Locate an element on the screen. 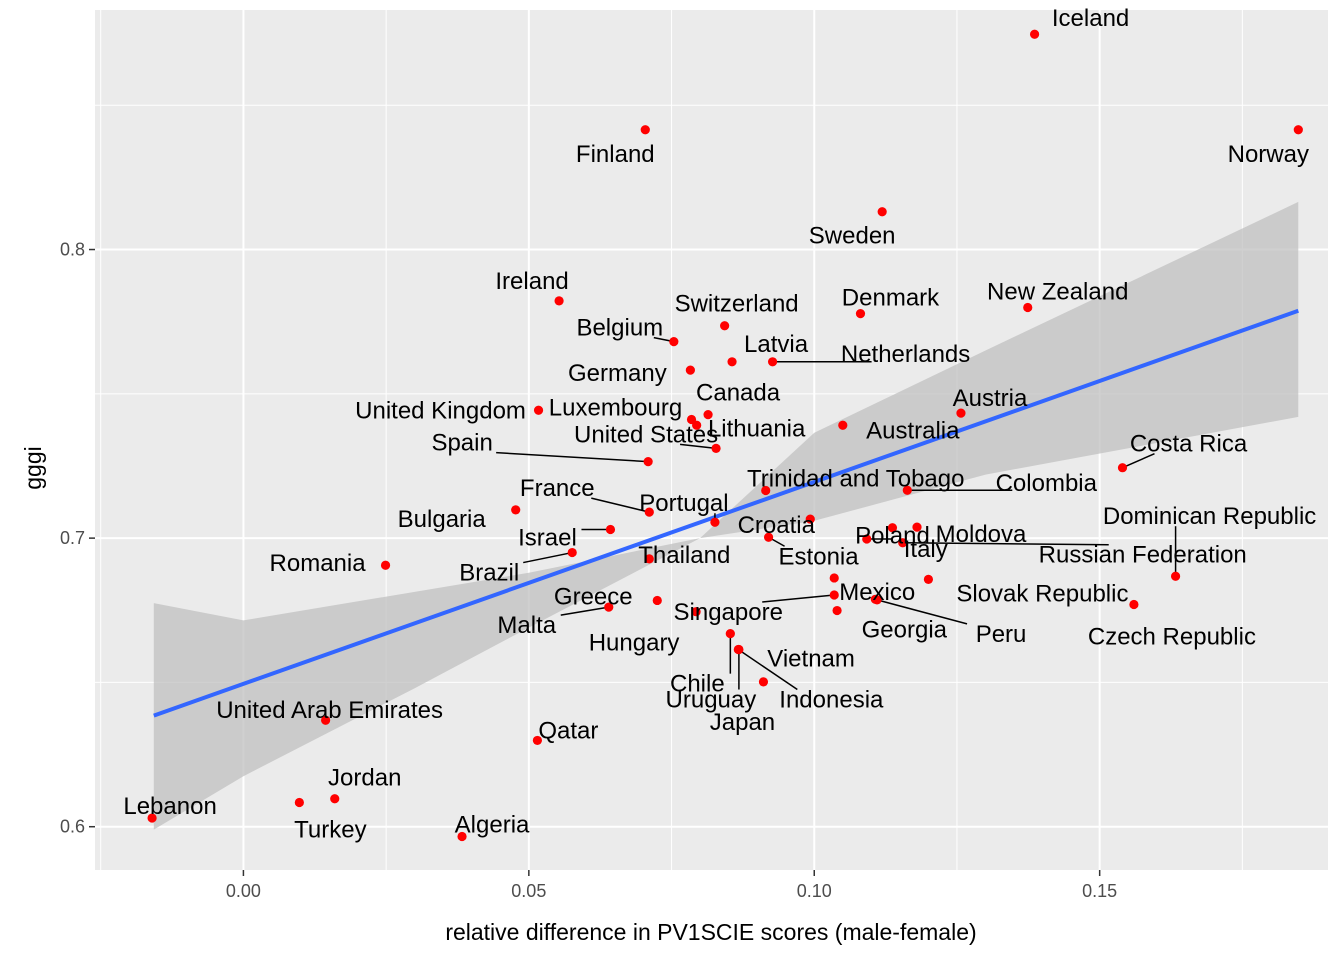 The image size is (1344, 960). point-ireland is located at coordinates (559, 301).